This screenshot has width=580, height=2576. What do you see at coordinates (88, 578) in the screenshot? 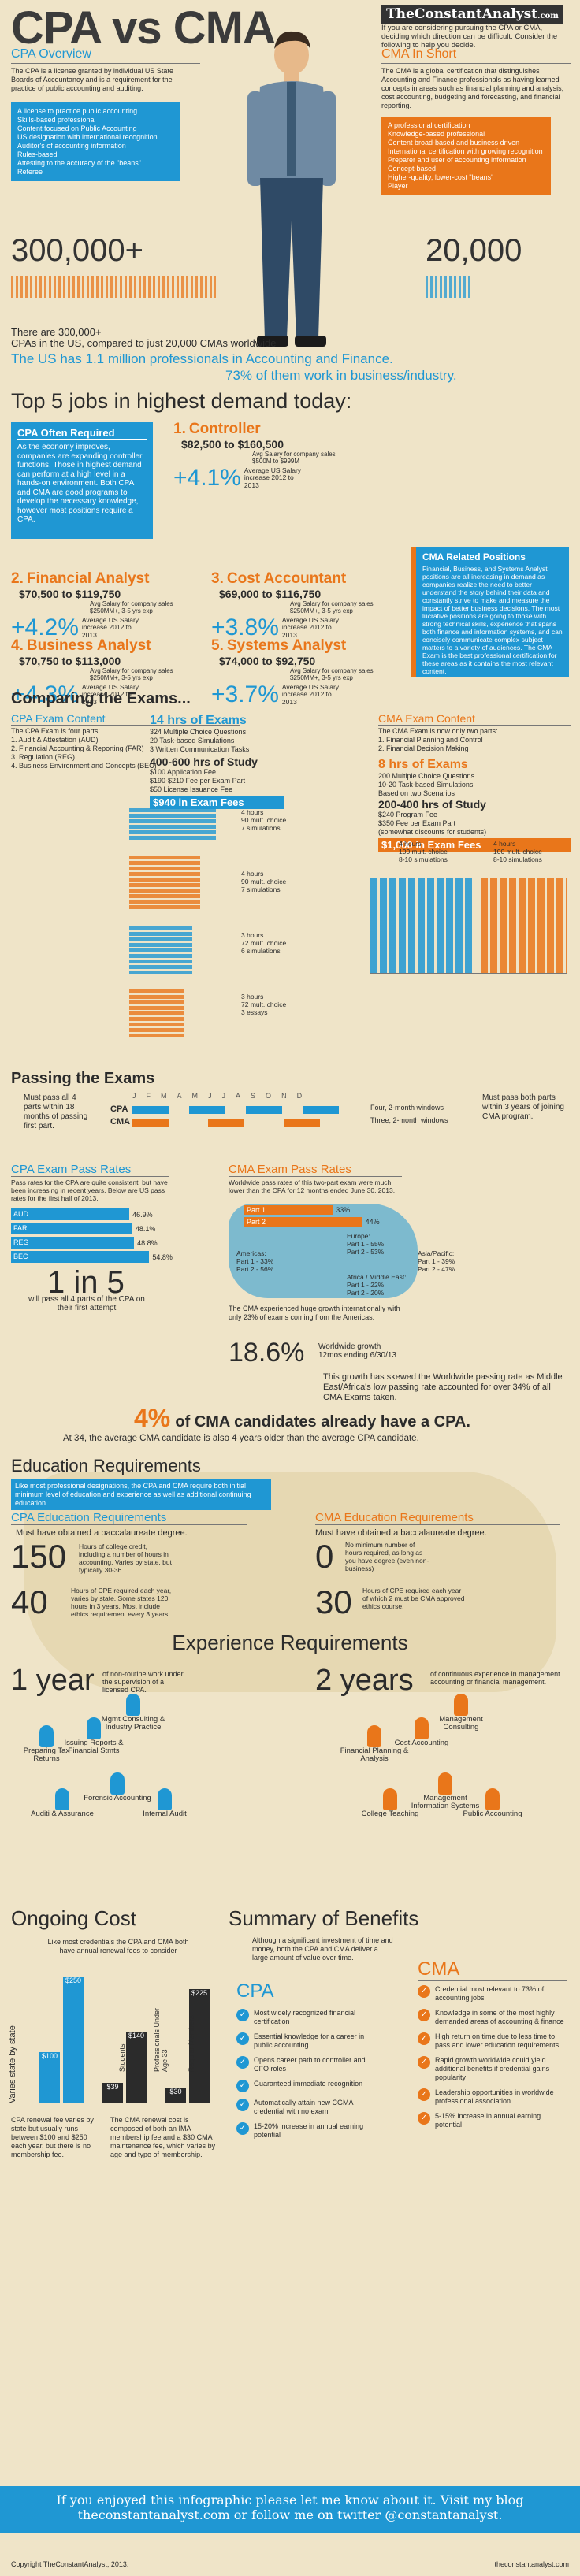
I see `job-name: Financial Analyst` at bounding box center [88, 578].